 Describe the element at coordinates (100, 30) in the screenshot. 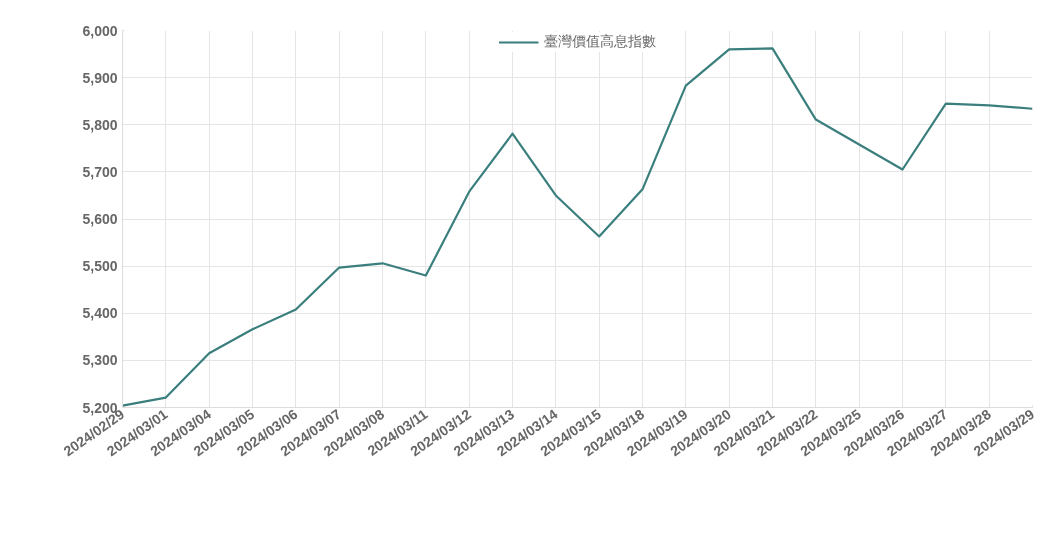

I see `y-tick-label: 6,000` at that location.